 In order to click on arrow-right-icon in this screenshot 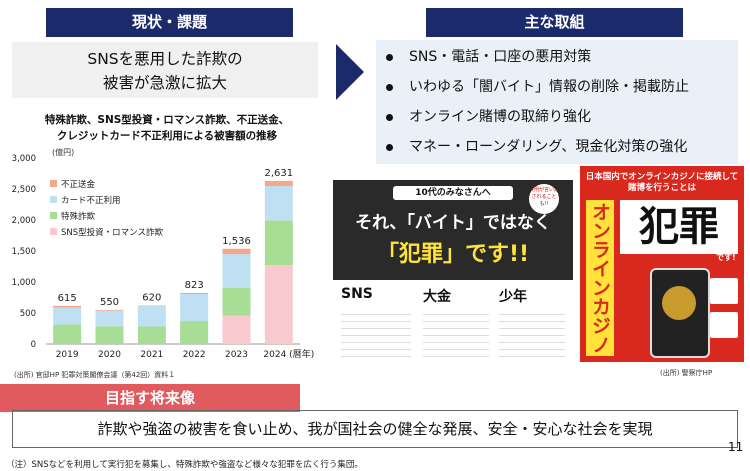, I will do `click(350, 72)`.